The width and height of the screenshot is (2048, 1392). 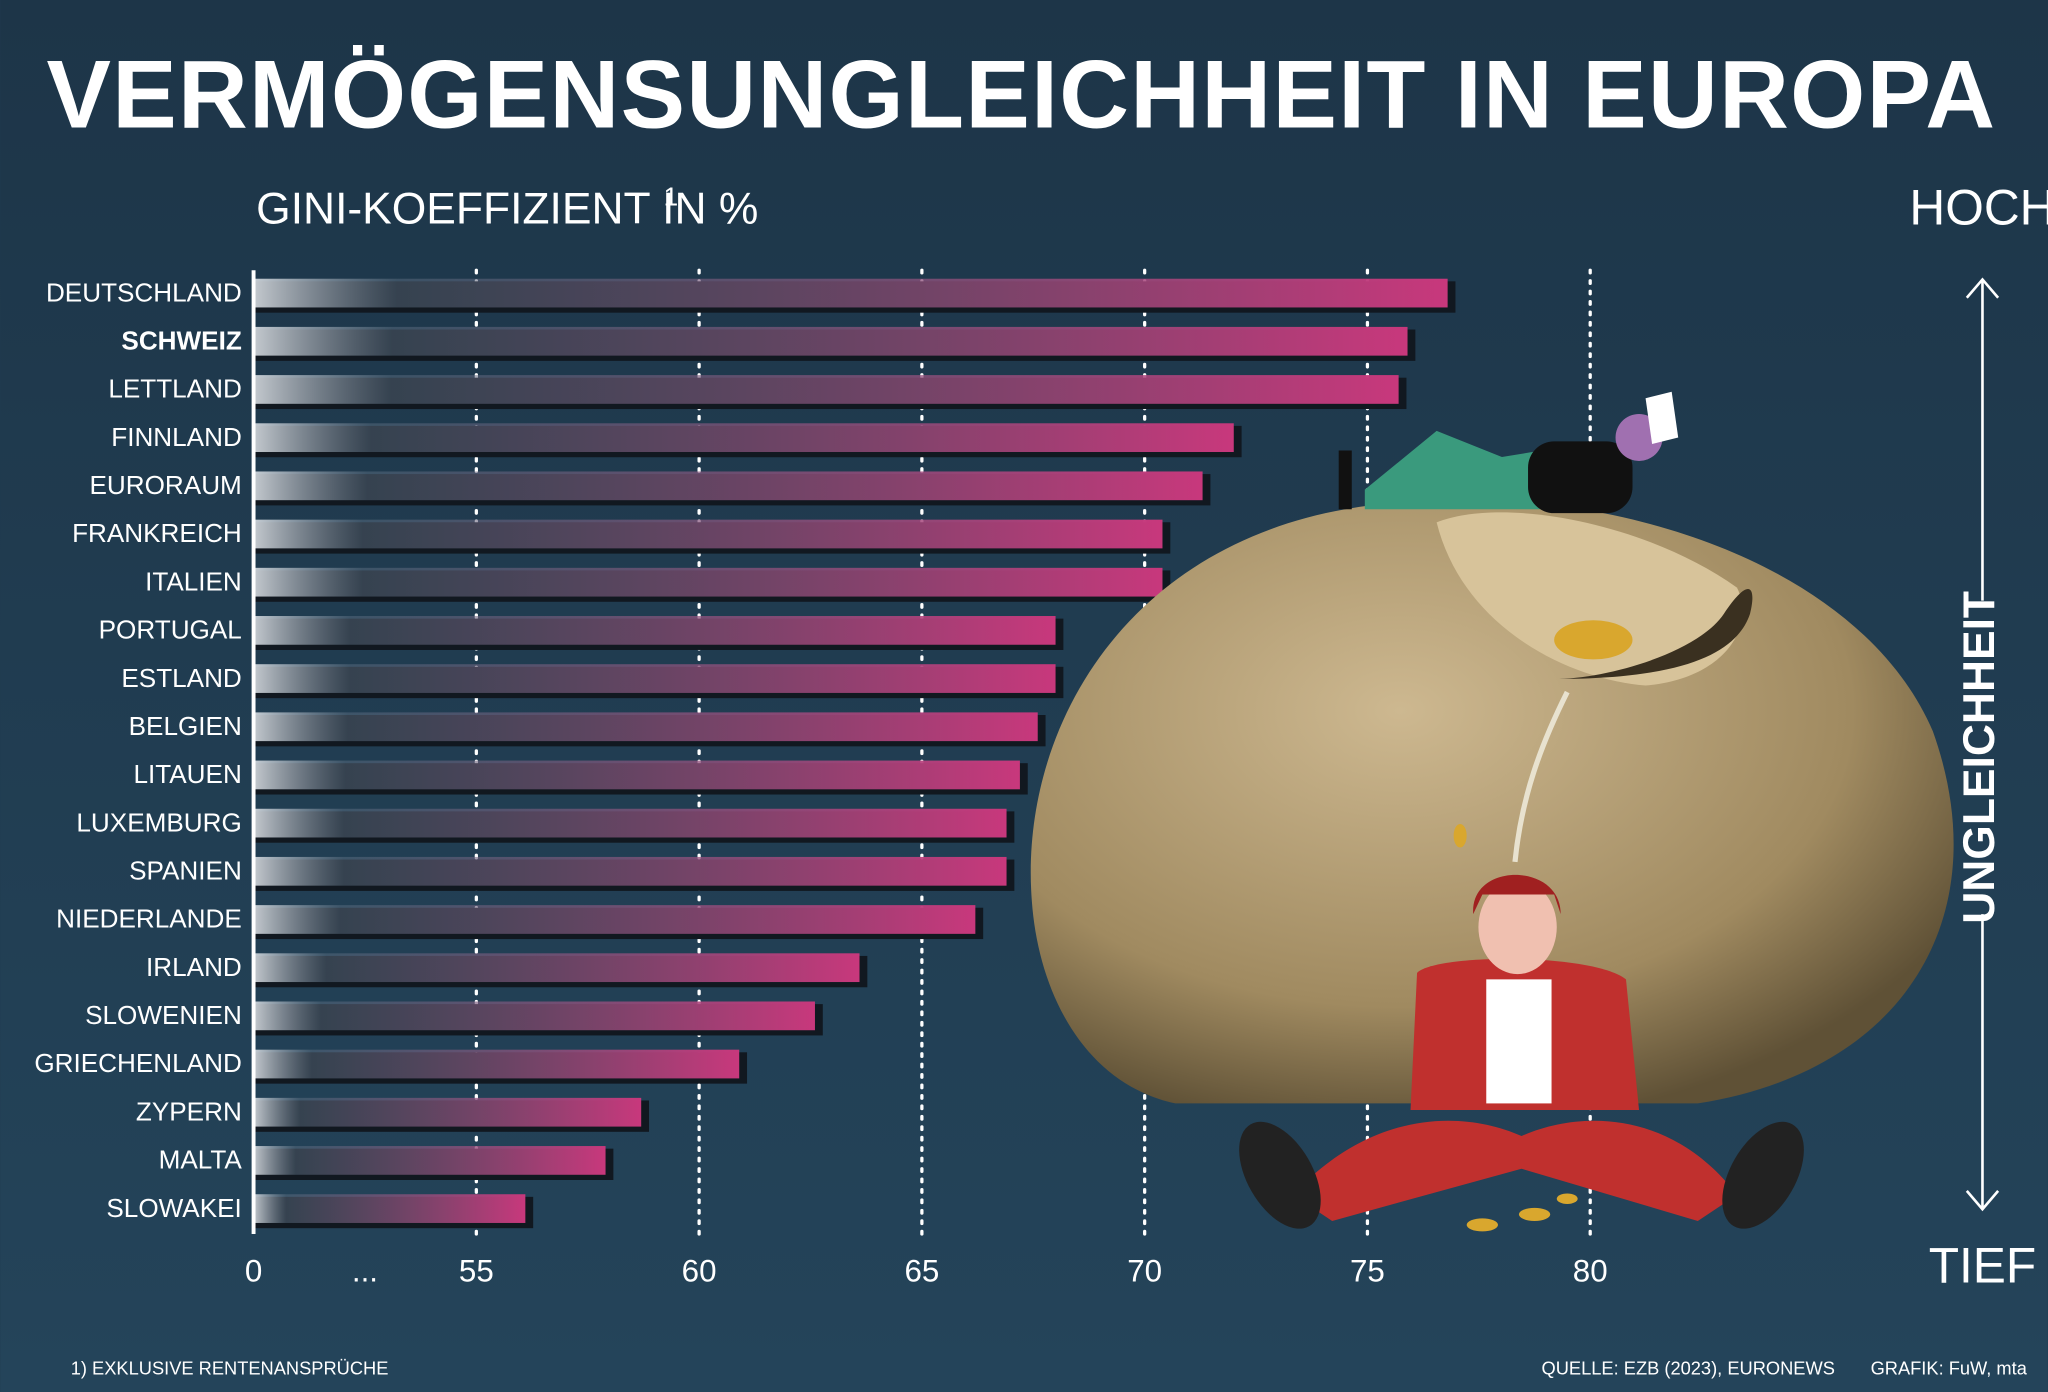 I want to click on x-tick-label: 60, so click(x=699, y=1270).